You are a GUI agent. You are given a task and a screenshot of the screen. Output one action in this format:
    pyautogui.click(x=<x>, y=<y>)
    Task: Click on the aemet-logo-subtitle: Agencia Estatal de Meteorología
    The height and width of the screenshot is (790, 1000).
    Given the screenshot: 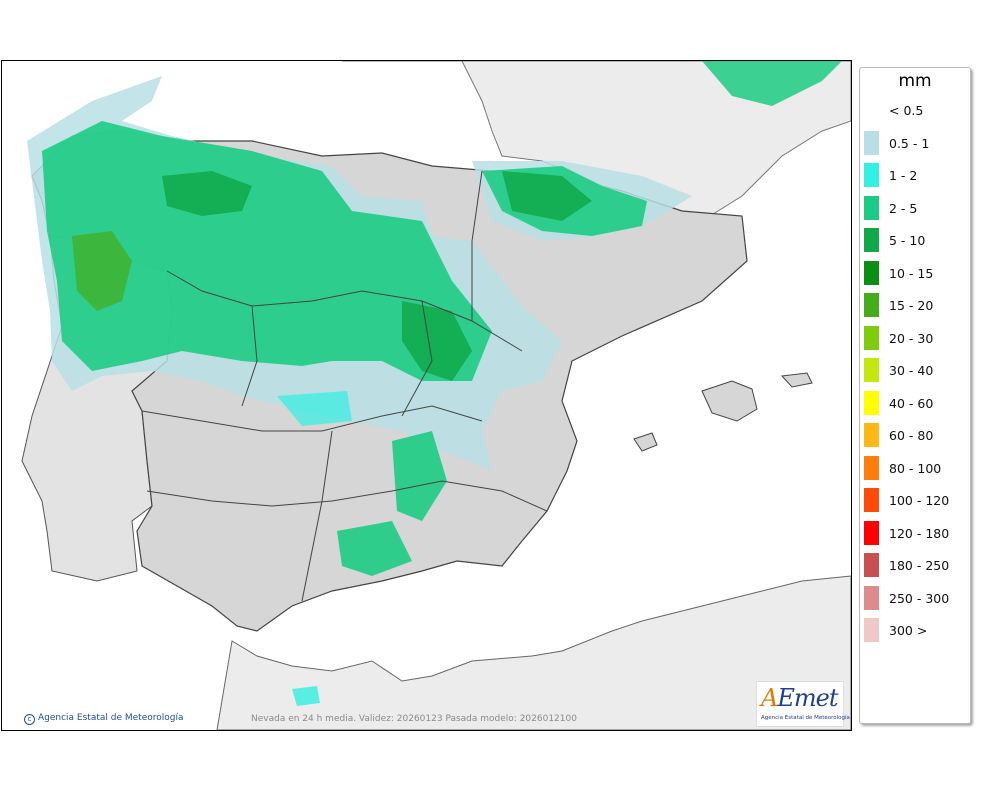 What is the action you would take?
    pyautogui.click(x=805, y=718)
    